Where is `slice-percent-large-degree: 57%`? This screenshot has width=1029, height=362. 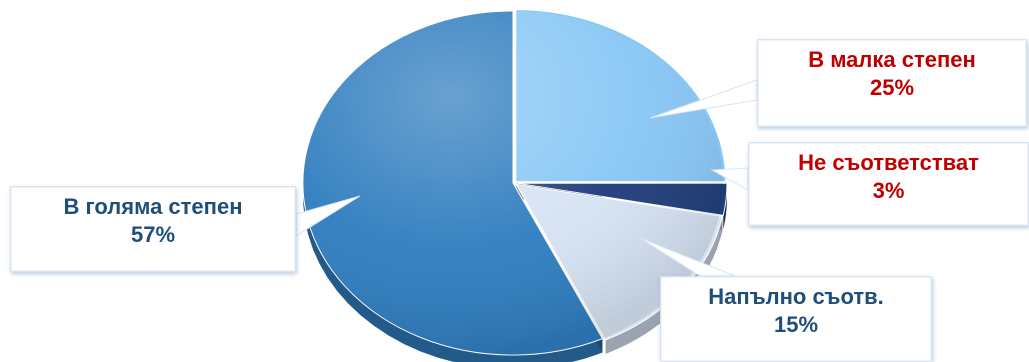
slice-percent-large-degree: 57% is located at coordinates (153, 234).